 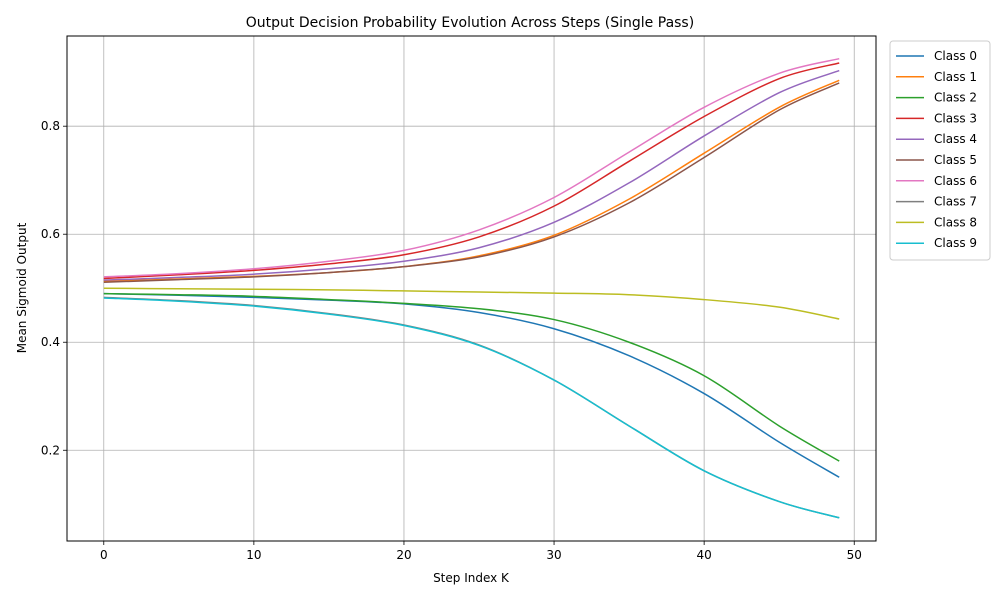 I want to click on y-tick-label: 0.6, so click(x=50, y=234).